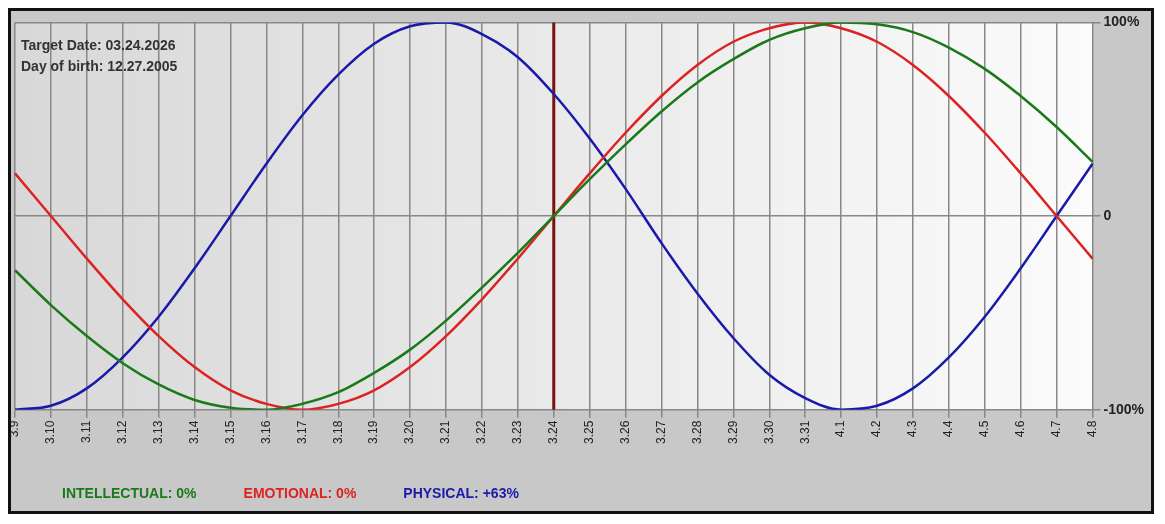  I want to click on x-tick-label: 3.26, so click(624, 432).